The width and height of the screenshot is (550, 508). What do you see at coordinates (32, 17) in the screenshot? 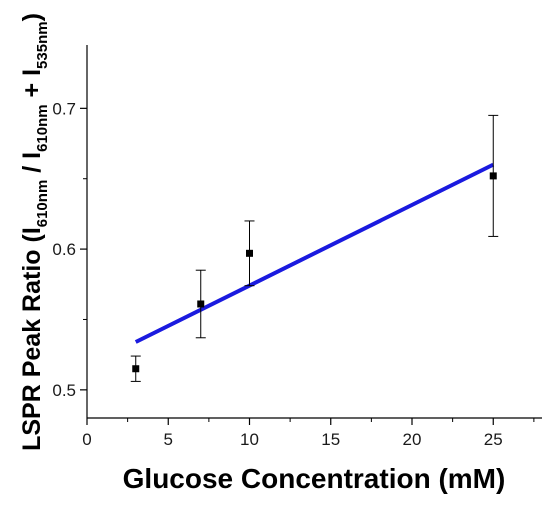
I see `y-axis-title-suffix: )` at bounding box center [32, 17].